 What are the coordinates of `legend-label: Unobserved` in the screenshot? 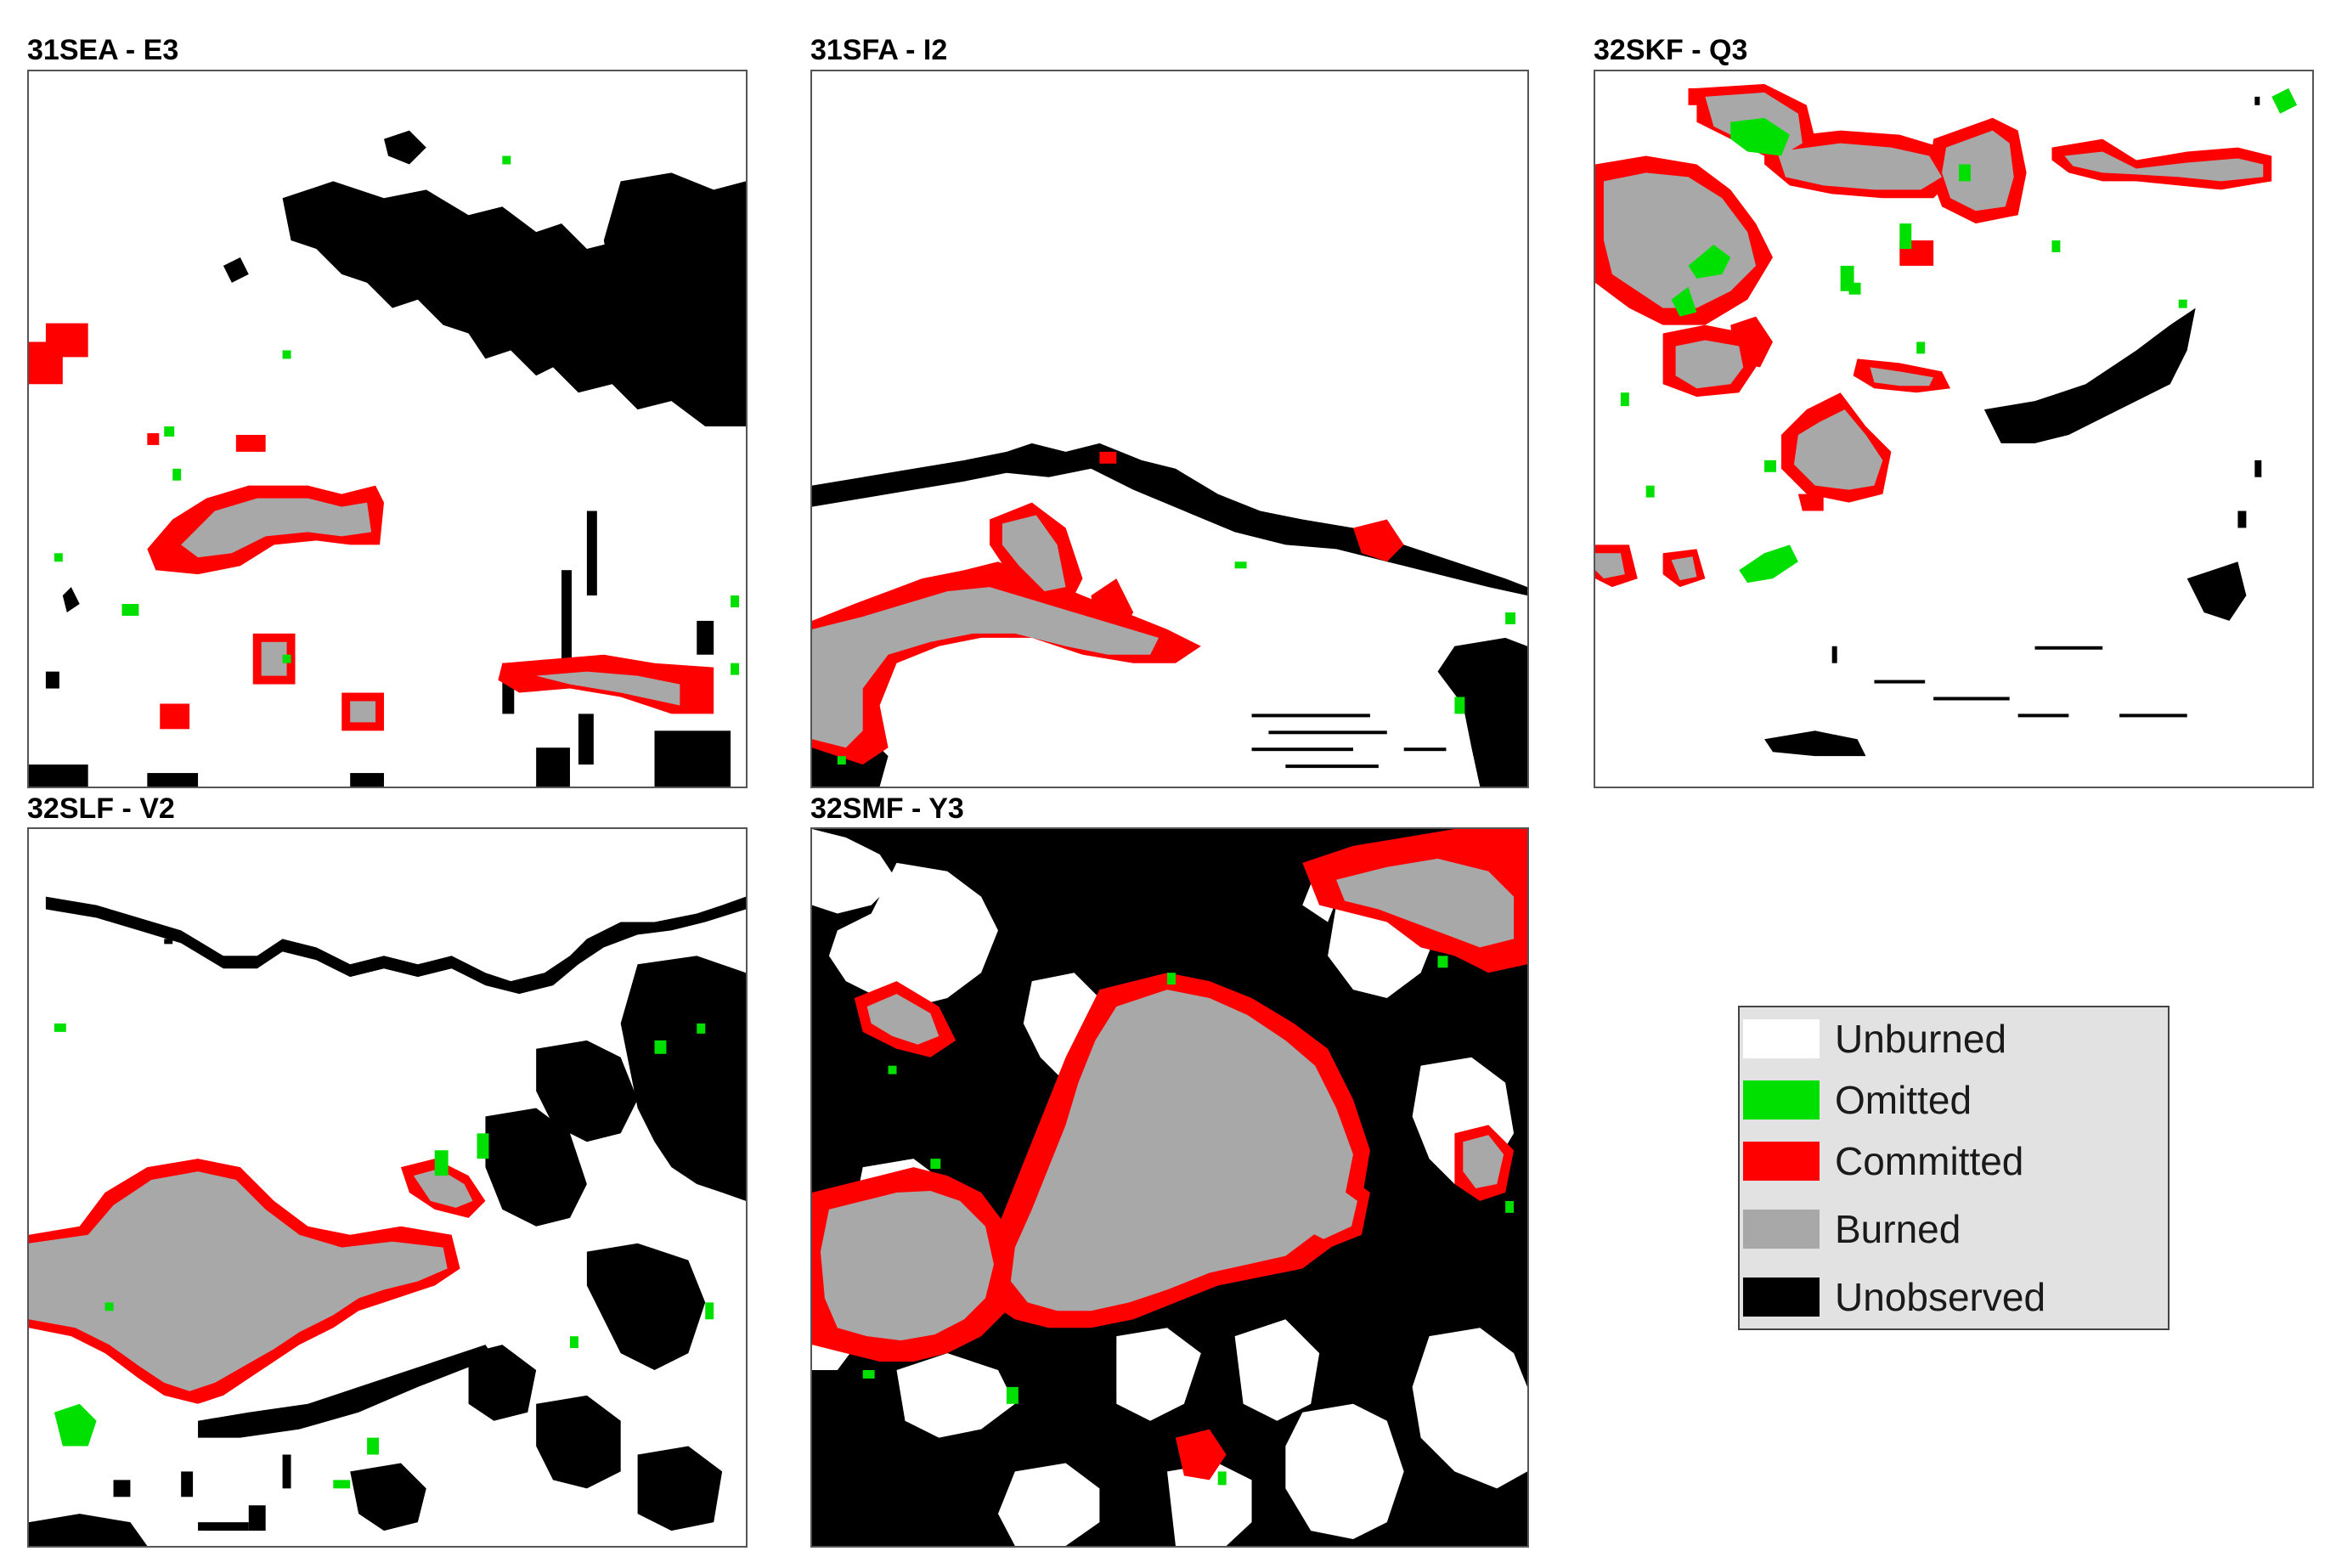 It's located at (1940, 1297).